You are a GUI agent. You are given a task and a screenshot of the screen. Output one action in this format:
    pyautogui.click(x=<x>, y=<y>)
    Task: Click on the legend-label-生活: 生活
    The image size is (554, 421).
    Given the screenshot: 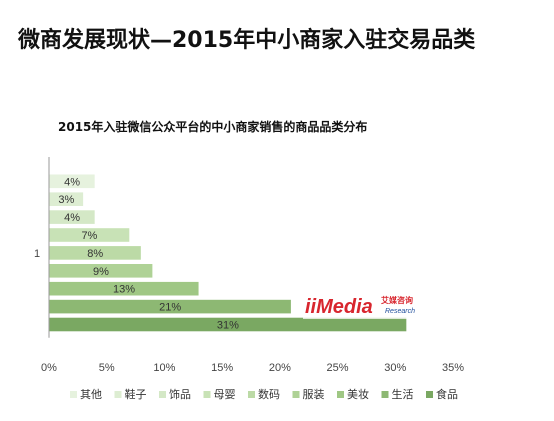 What is the action you would take?
    pyautogui.click(x=403, y=394)
    